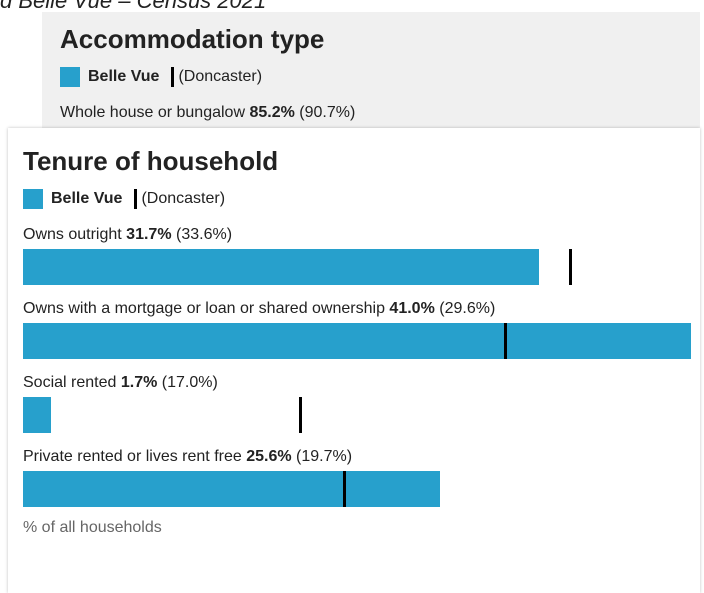  I want to click on row-label: Owns outright 31.7% (33.6%), so click(295, 235).